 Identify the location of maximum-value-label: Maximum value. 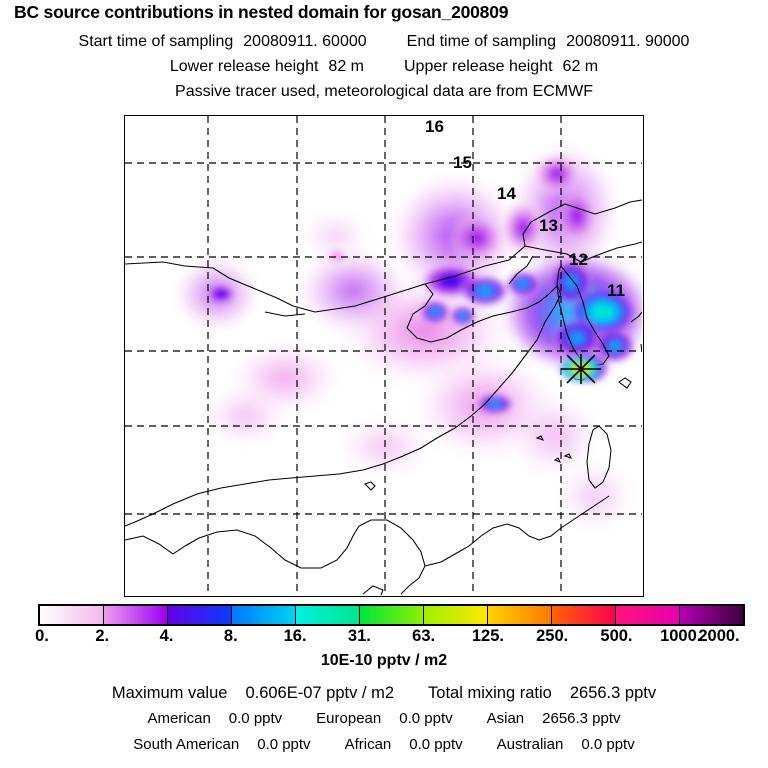
(169, 693).